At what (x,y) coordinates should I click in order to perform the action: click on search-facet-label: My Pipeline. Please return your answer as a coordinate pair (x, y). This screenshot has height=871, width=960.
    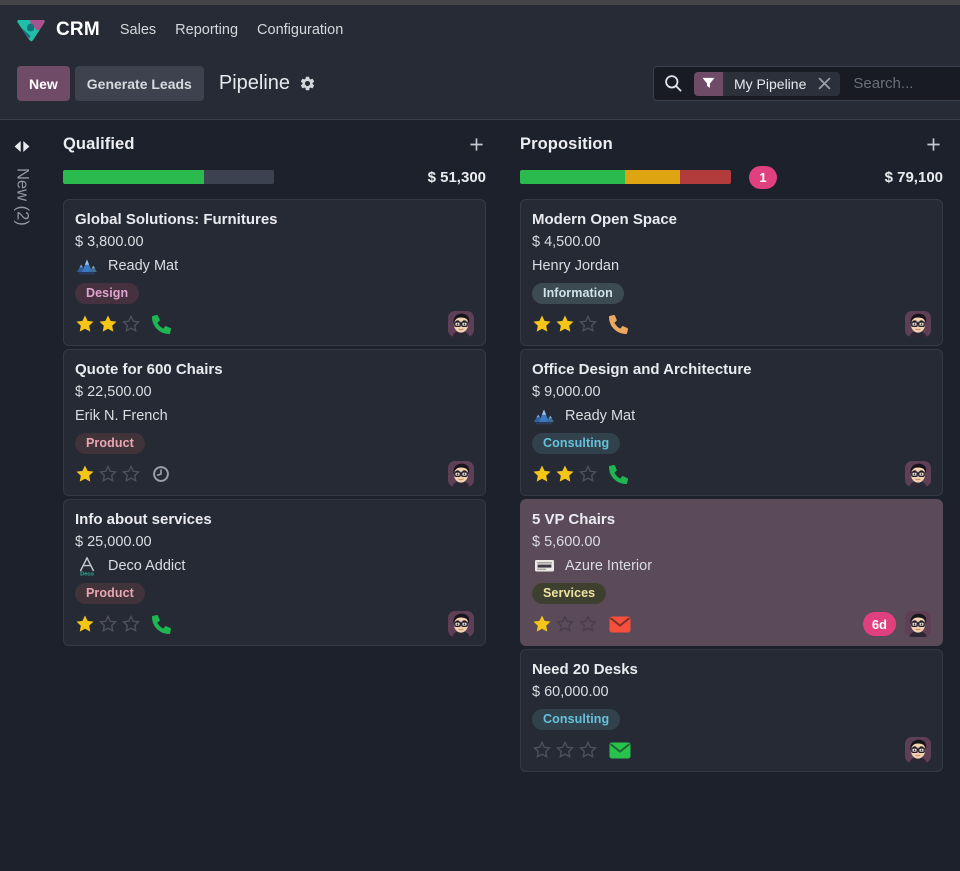
    Looking at the image, I should click on (770, 83).